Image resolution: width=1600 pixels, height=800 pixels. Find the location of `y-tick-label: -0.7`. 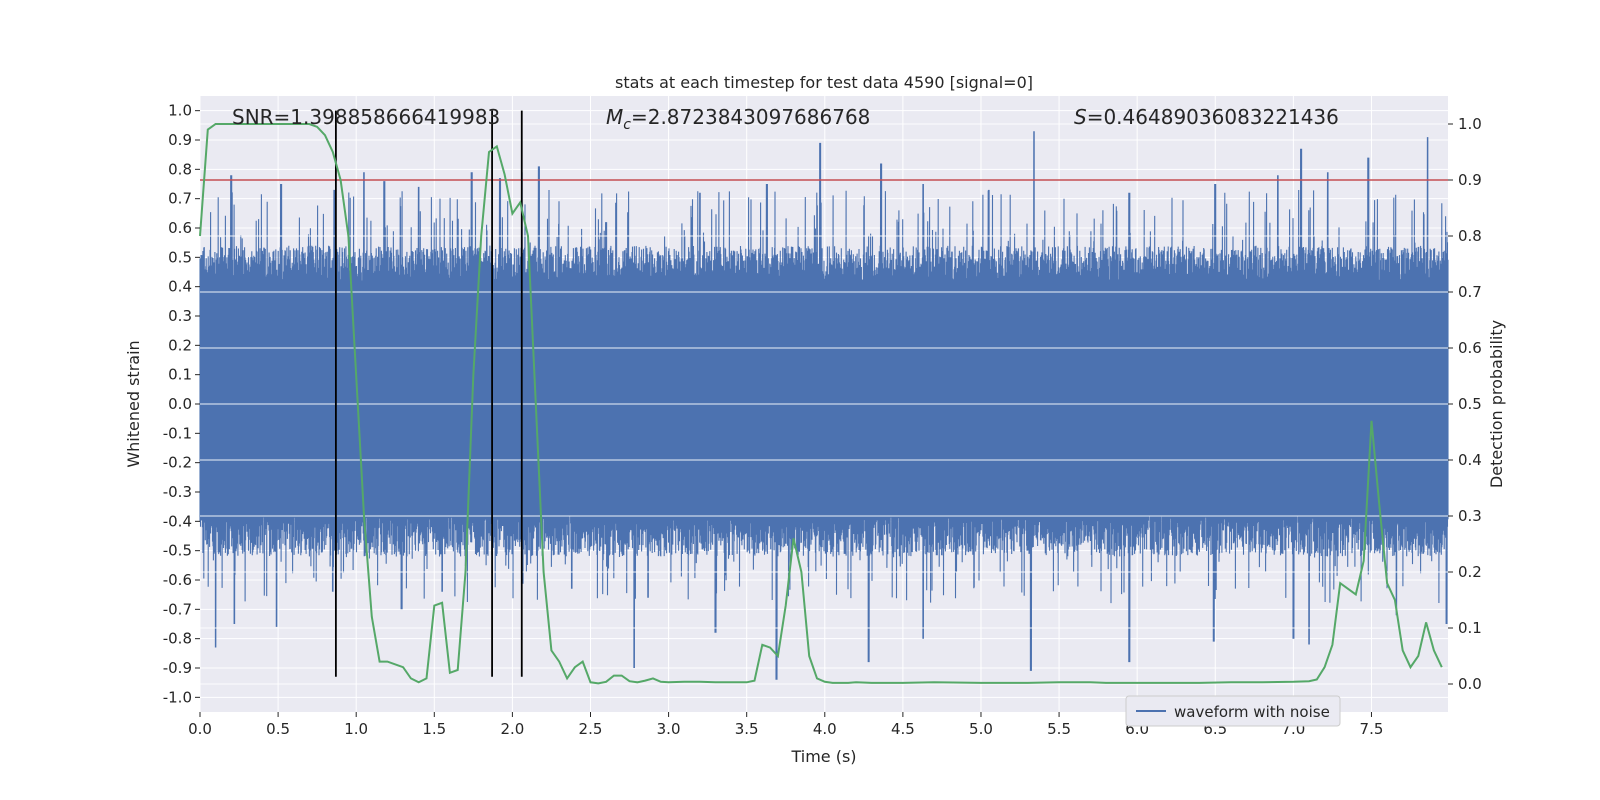

y-tick-label: -0.7 is located at coordinates (177, 609).